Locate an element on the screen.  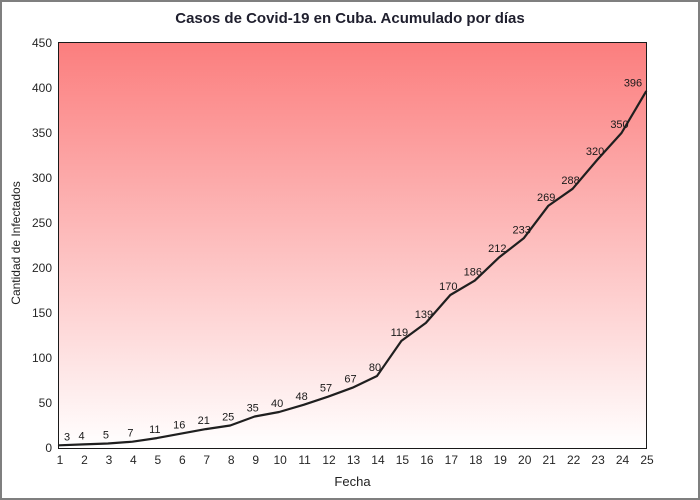
data-point-label: 233 is located at coordinates (522, 230).